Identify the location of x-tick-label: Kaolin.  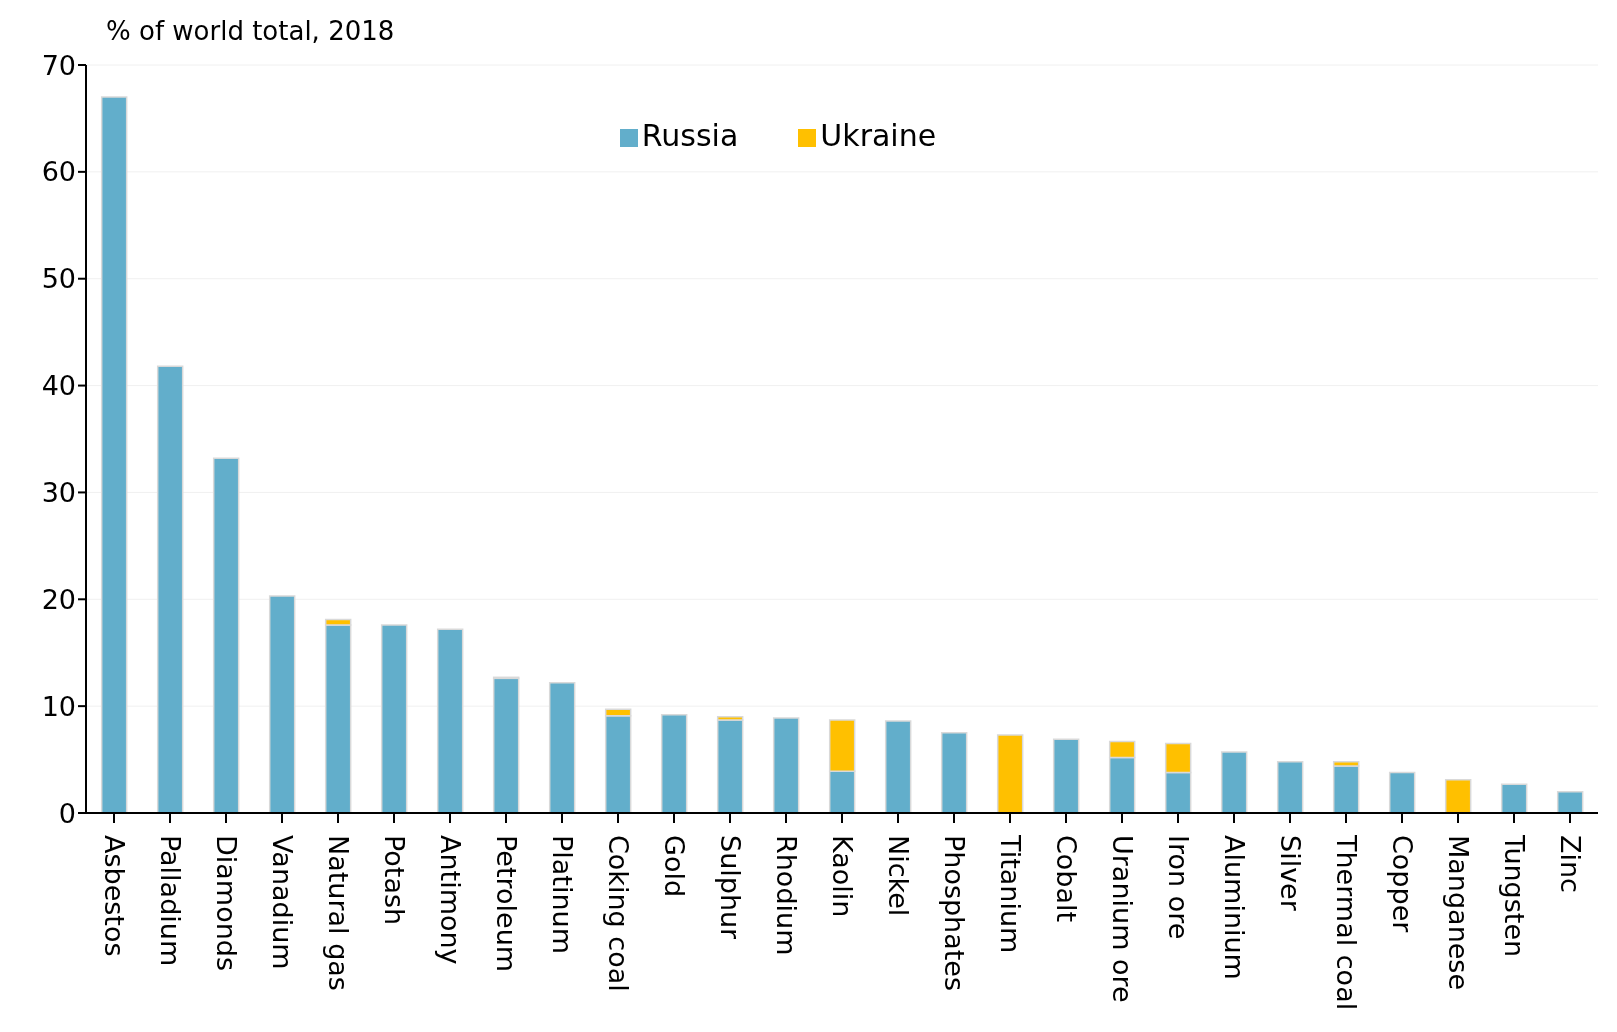
(842, 876).